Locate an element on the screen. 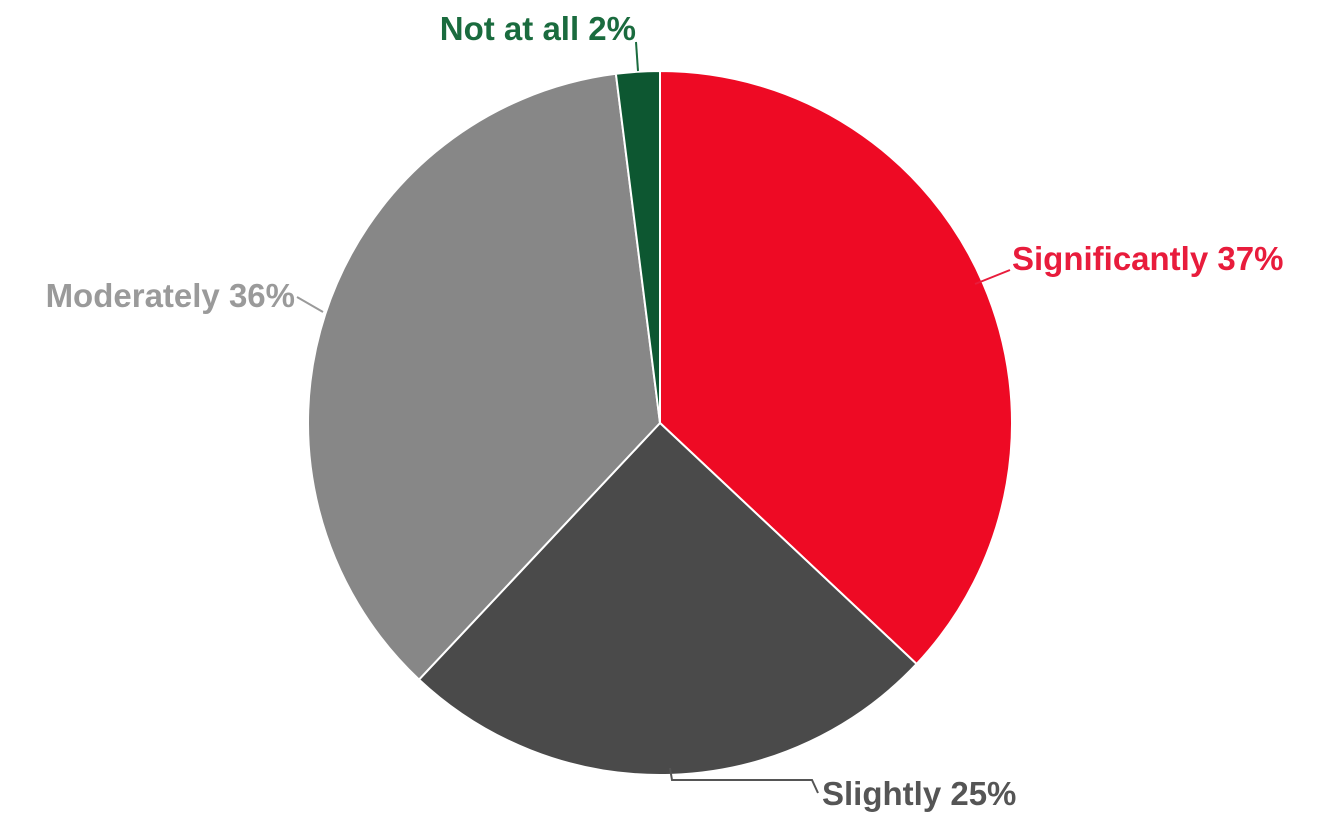  leader-line-significantly is located at coordinates (992, 277).